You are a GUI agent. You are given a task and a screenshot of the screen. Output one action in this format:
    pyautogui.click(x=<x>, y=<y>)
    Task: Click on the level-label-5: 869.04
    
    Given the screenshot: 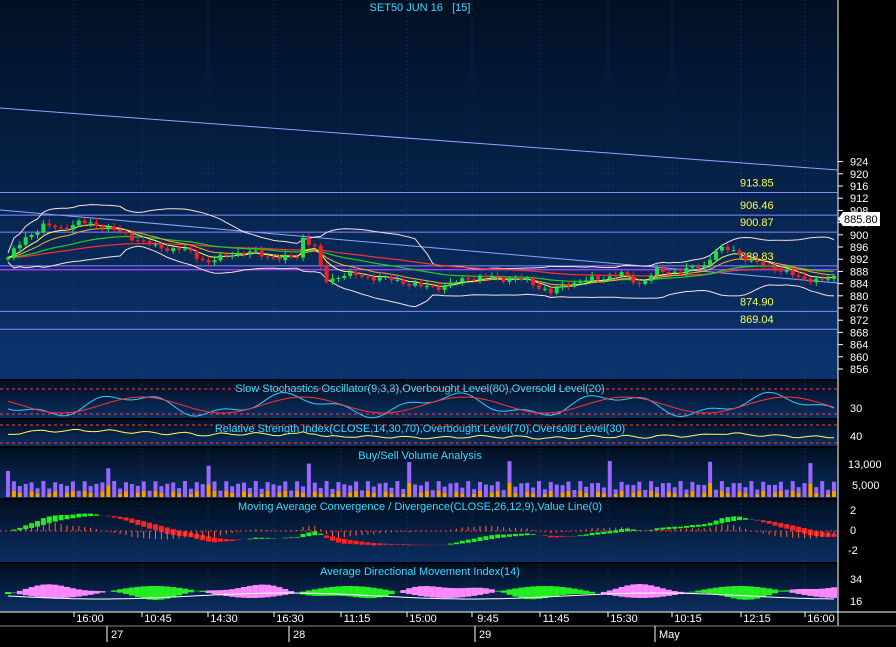 What is the action you would take?
    pyautogui.click(x=757, y=320)
    